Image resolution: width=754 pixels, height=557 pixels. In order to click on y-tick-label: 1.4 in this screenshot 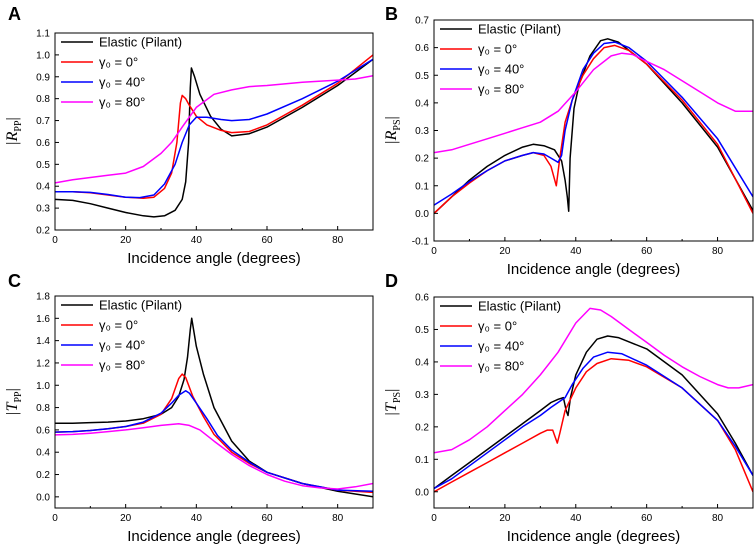, I will do `click(43, 341)`.